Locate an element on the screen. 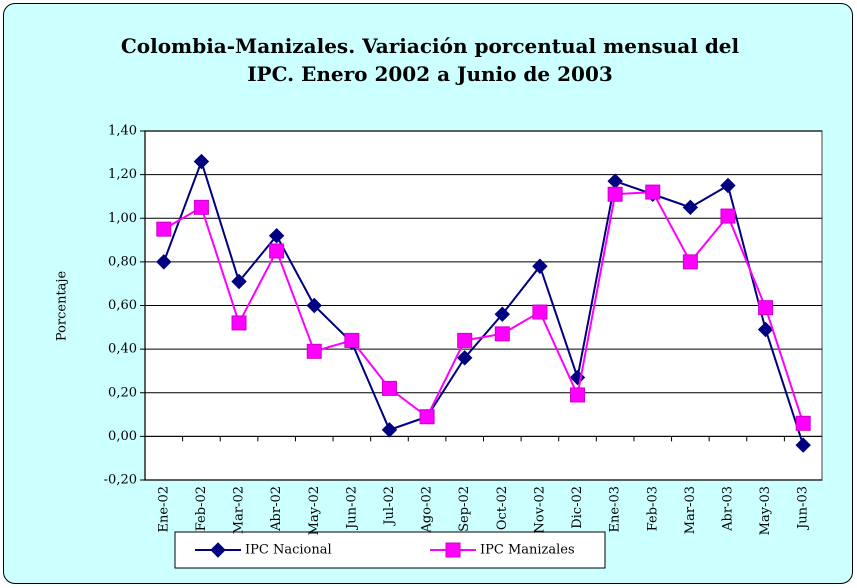  x-tick-label: Ago-02 is located at coordinates (427, 509).